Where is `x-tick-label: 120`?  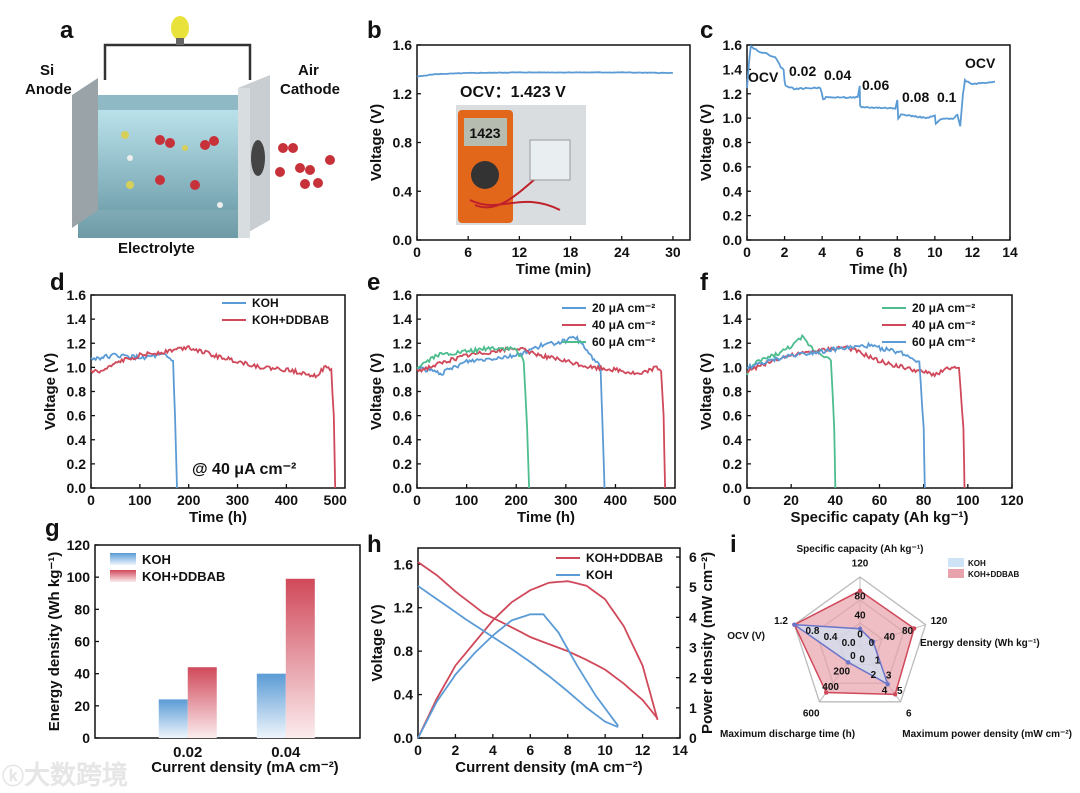 x-tick-label: 120 is located at coordinates (1012, 500).